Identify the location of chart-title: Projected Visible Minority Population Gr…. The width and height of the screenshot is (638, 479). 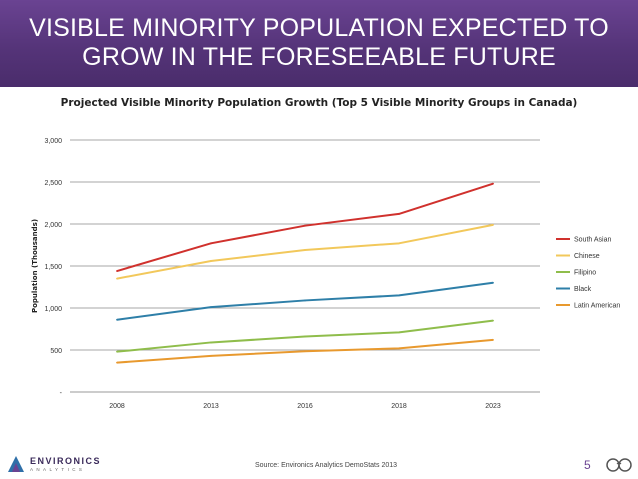
(319, 103).